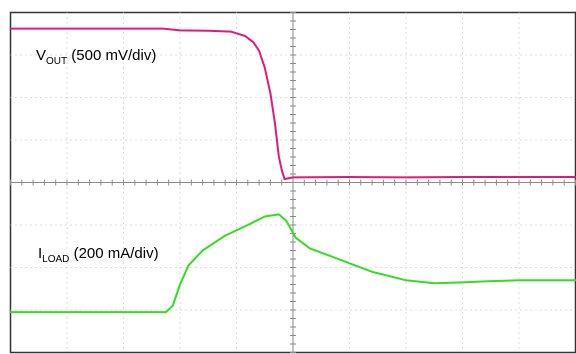 The image size is (576, 354). What do you see at coordinates (96, 57) in the screenshot?
I see `vout-series-label: VOUT (500 mV/div)` at bounding box center [96, 57].